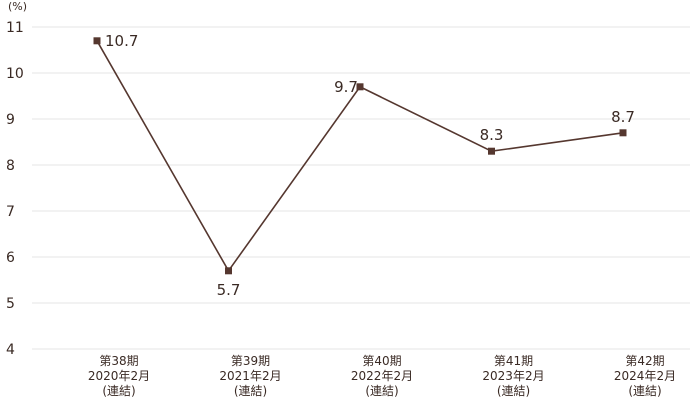 The width and height of the screenshot is (690, 400). I want to click on x-tick-label-line: 2023年2月, so click(513, 376).